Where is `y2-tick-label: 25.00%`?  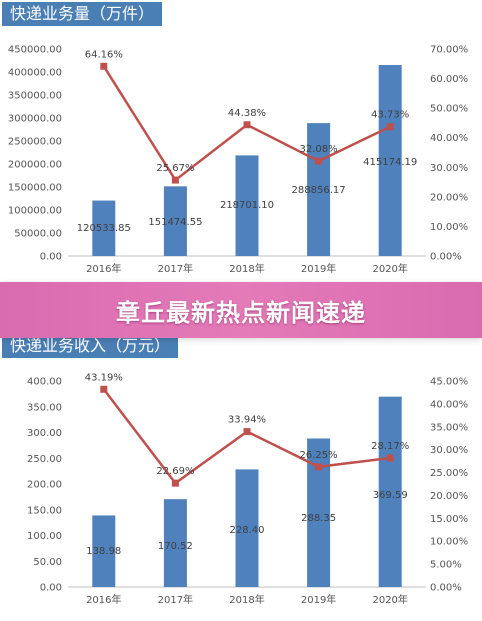
y2-tick-label: 25.00% is located at coordinates (449, 473).